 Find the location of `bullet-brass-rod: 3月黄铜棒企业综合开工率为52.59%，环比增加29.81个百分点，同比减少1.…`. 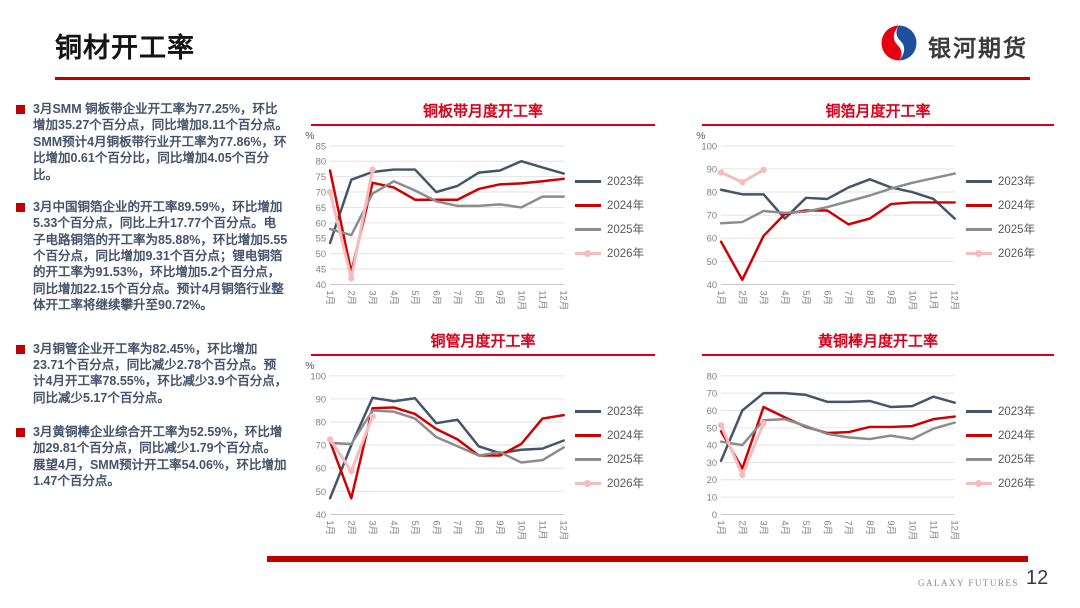

bullet-brass-rod: 3月黄铜棒企业综合开工率为52.59%，环比增加29.81个百分点，同比减少1.… is located at coordinates (152, 457).